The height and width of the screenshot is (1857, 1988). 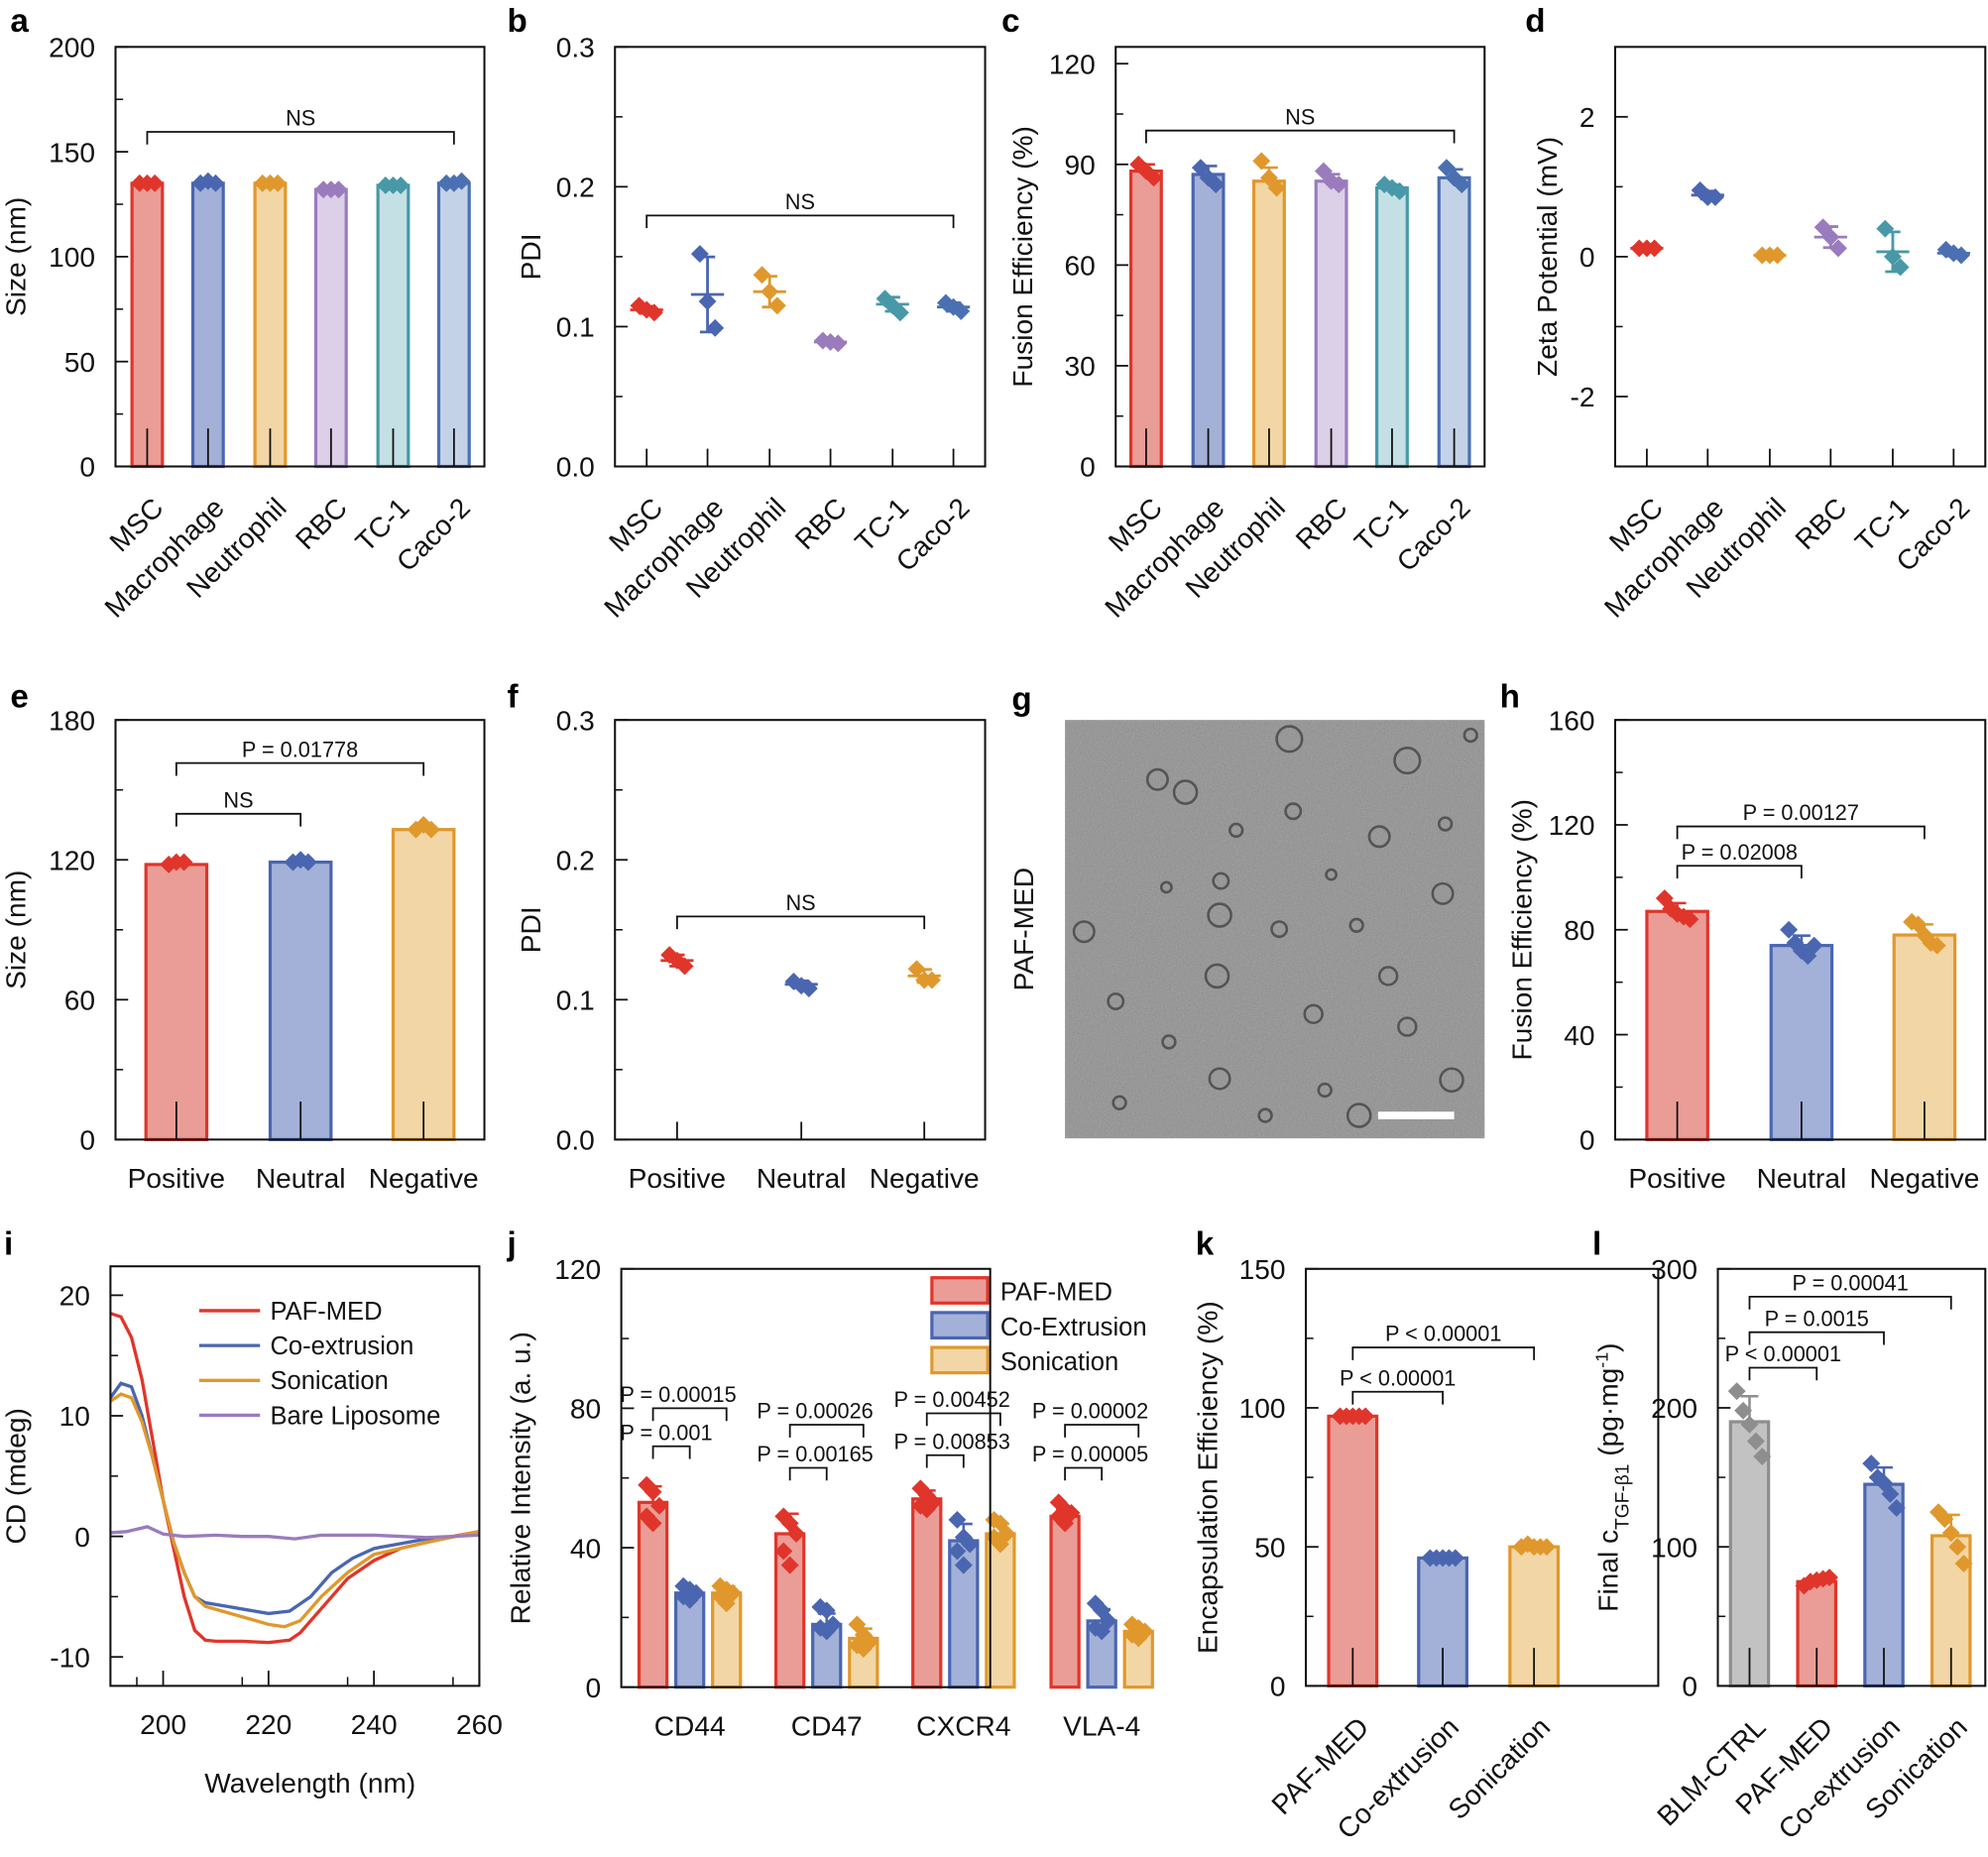 I want to click on significance-label: P = 0.00002, so click(x=1090, y=1411).